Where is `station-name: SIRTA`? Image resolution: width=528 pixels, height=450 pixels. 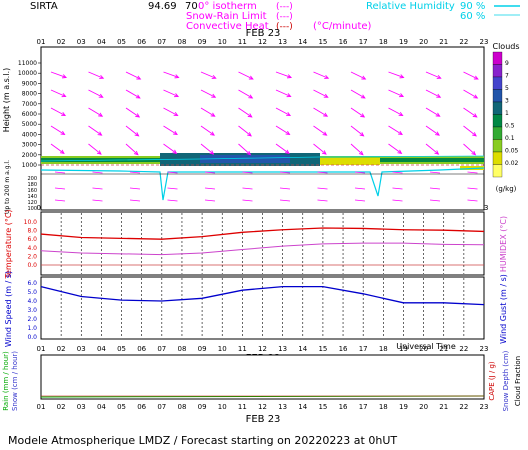 station-name: SIRTA is located at coordinates (44, 6).